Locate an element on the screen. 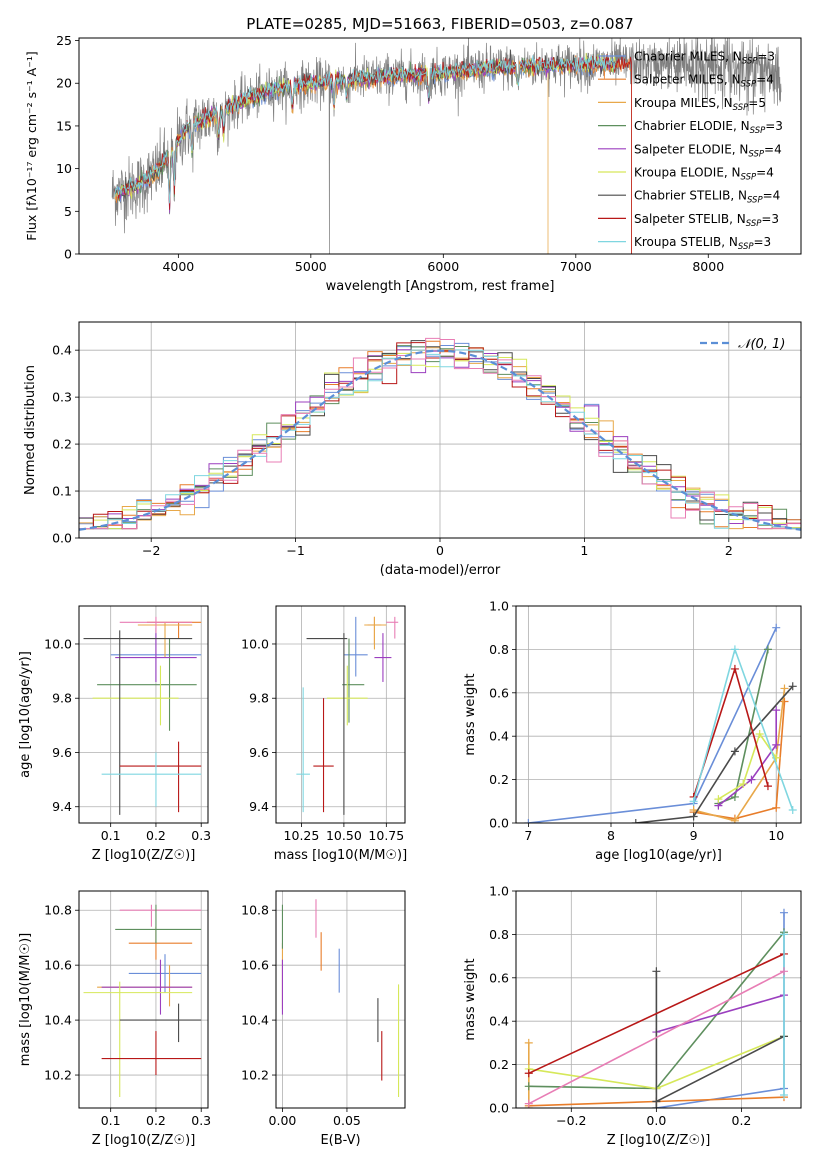 This screenshot has width=819, height=1174. legend-entry: Salpeter ELODIE, NSSP=4 is located at coordinates (708, 150).